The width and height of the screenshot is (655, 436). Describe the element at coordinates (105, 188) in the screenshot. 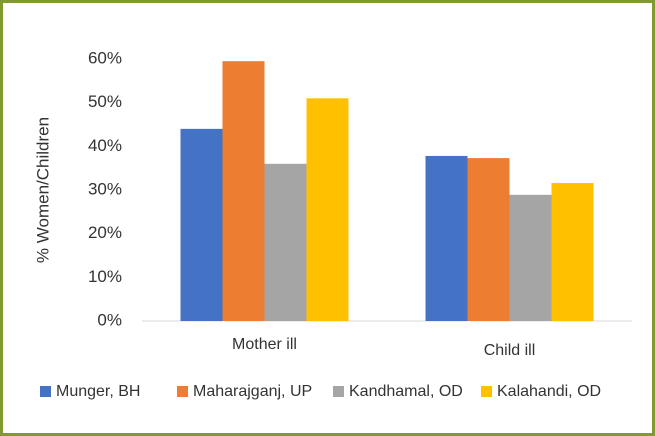

I see `y-tick-label: 30%` at that location.